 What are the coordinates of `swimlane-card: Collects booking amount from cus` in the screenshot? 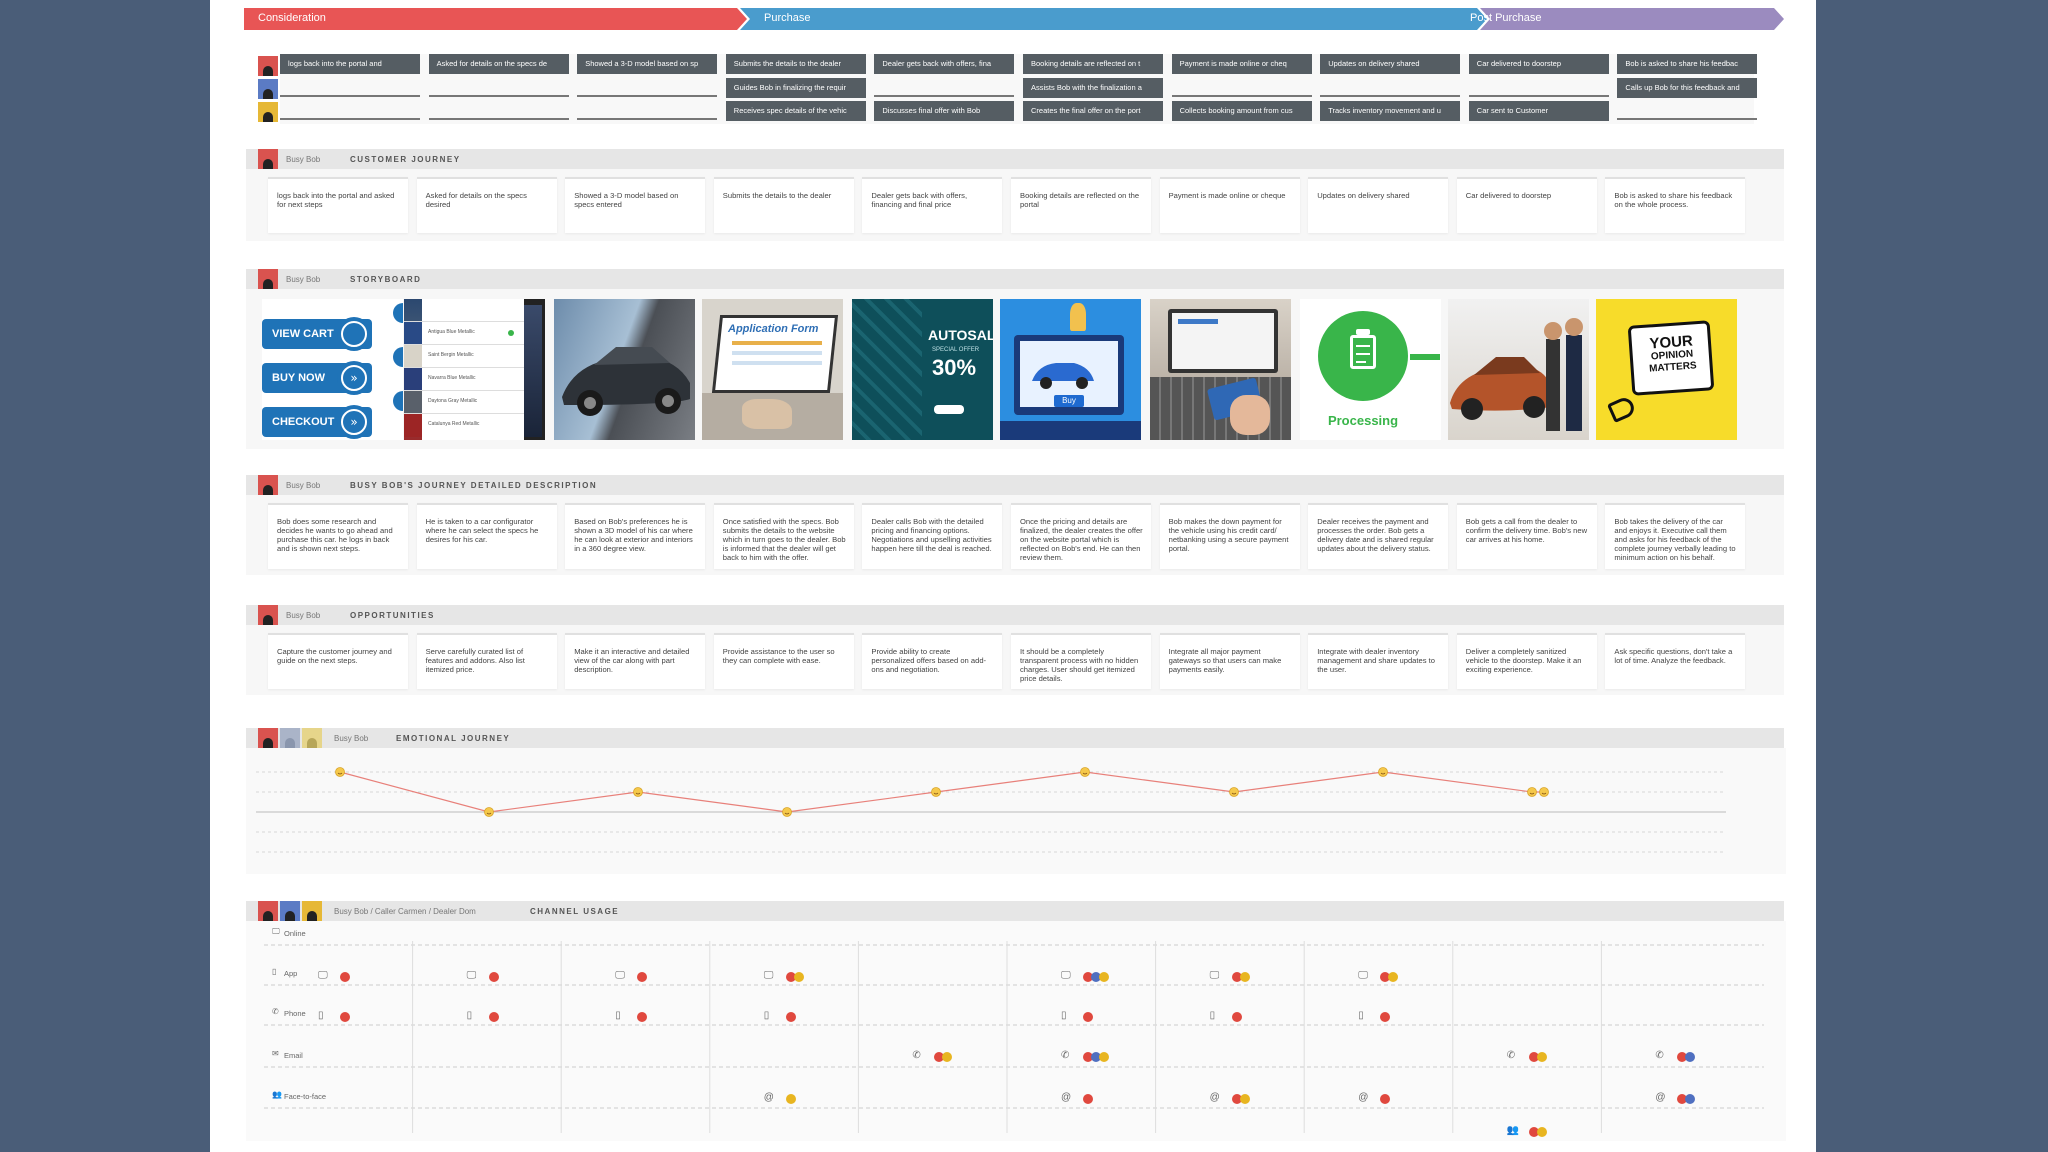 It's located at (1241, 111).